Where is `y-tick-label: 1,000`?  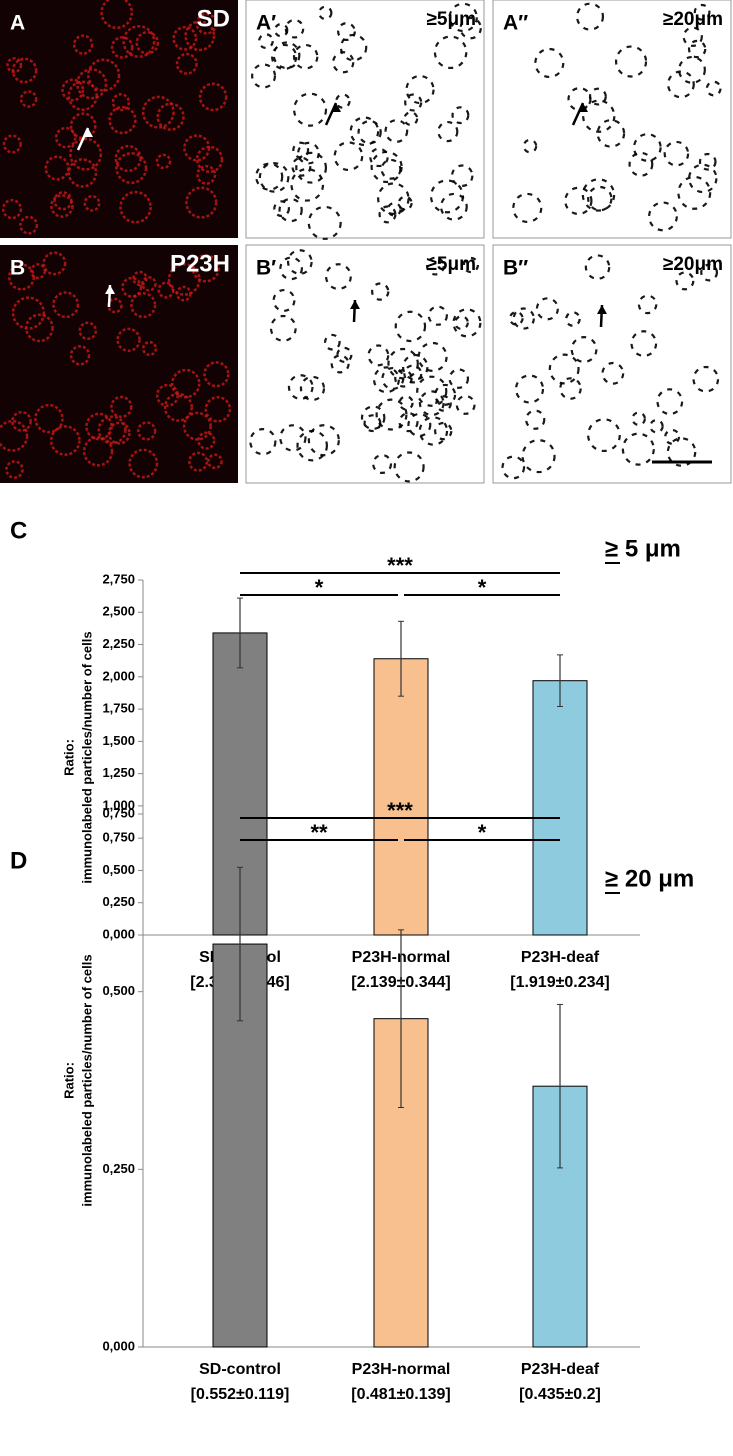 y-tick-label: 1,000 is located at coordinates (118, 804).